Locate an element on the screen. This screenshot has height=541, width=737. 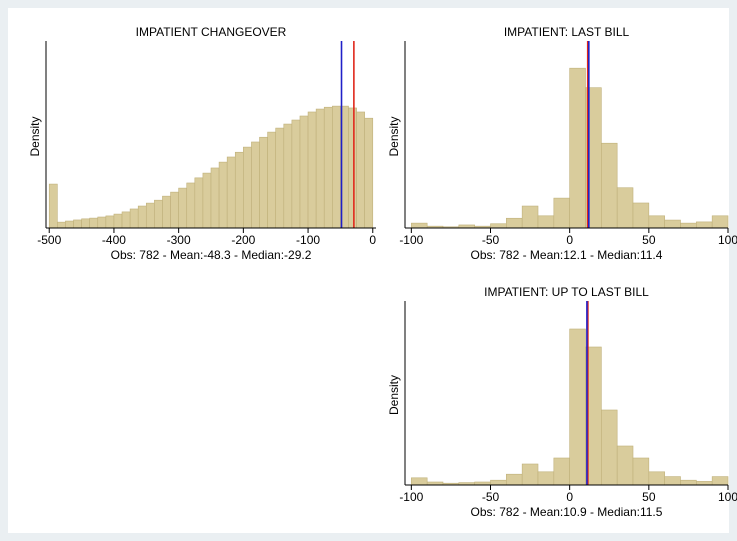
panel-title: IMPATIENT: UP TO LAST BILL is located at coordinates (566, 292).